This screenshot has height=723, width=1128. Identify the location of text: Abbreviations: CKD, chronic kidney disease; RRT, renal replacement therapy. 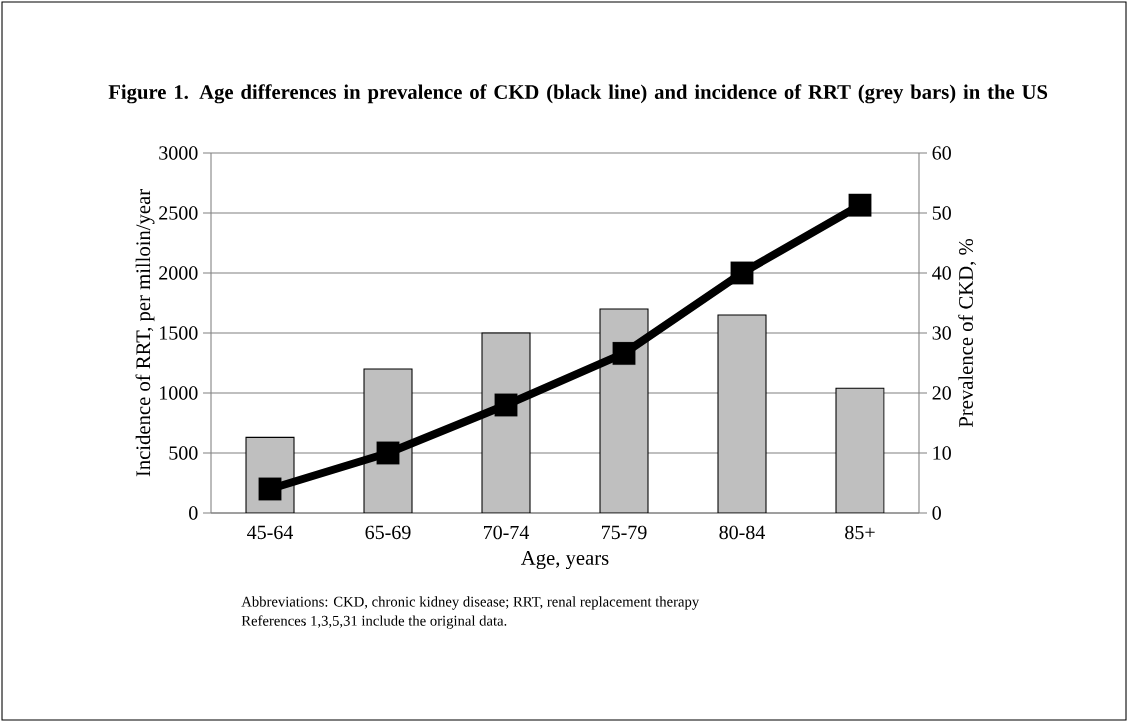
(470, 603).